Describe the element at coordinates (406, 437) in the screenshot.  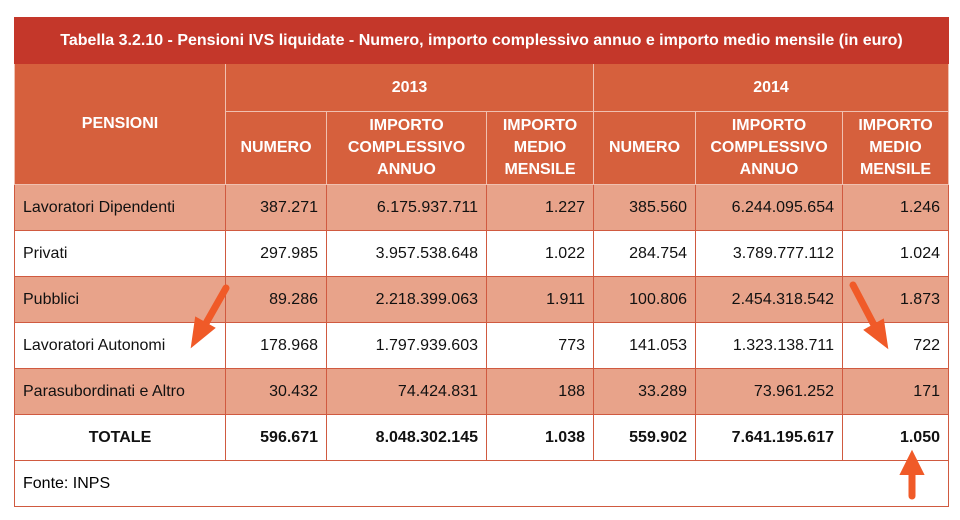
I see `total-cell: 8.048.302.145` at that location.